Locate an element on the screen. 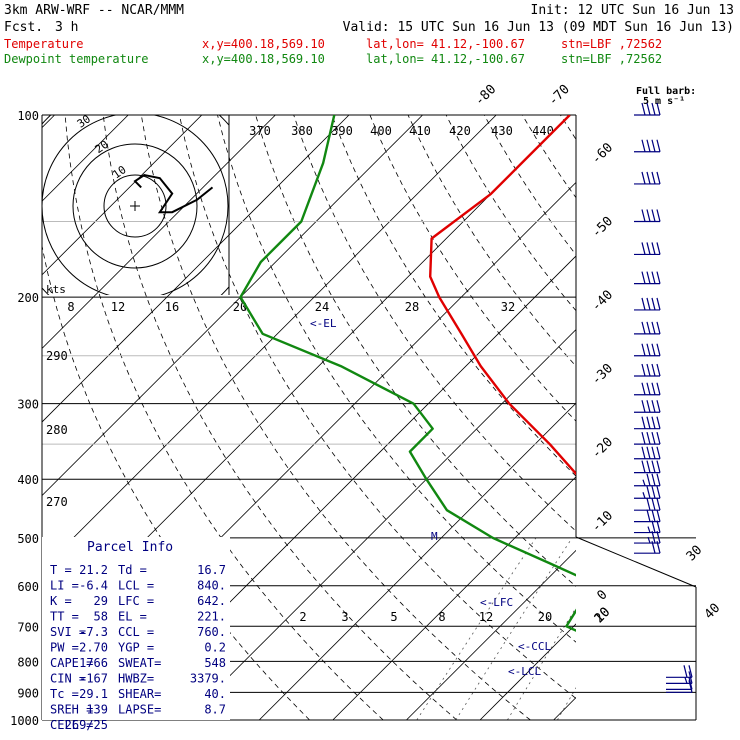 The height and width of the screenshot is (740, 740). hodograph-units: kts is located at coordinates (56, 289).